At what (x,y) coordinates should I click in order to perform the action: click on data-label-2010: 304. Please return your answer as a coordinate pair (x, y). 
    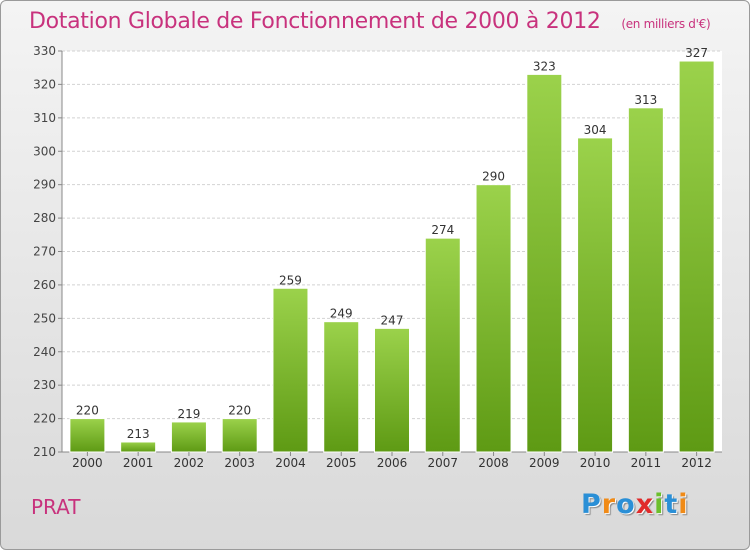
    Looking at the image, I should click on (595, 130).